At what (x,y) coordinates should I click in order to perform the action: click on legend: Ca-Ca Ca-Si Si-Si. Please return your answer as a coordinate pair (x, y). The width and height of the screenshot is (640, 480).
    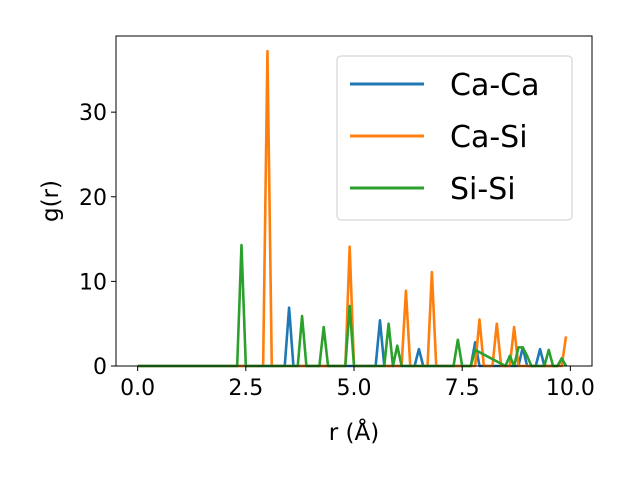
    Looking at the image, I should click on (454, 138).